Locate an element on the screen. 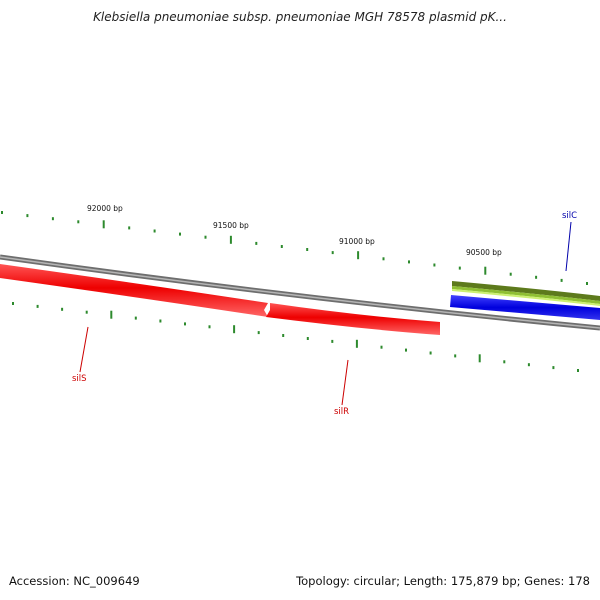  gc-content-track is located at coordinates (526, 293).